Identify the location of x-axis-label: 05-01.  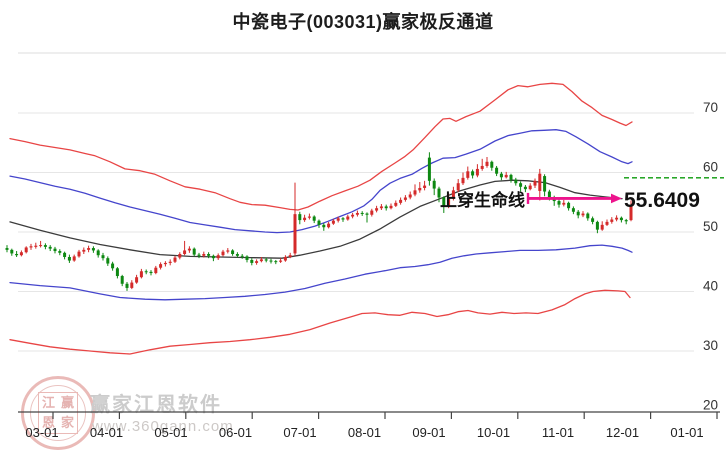
(170, 432).